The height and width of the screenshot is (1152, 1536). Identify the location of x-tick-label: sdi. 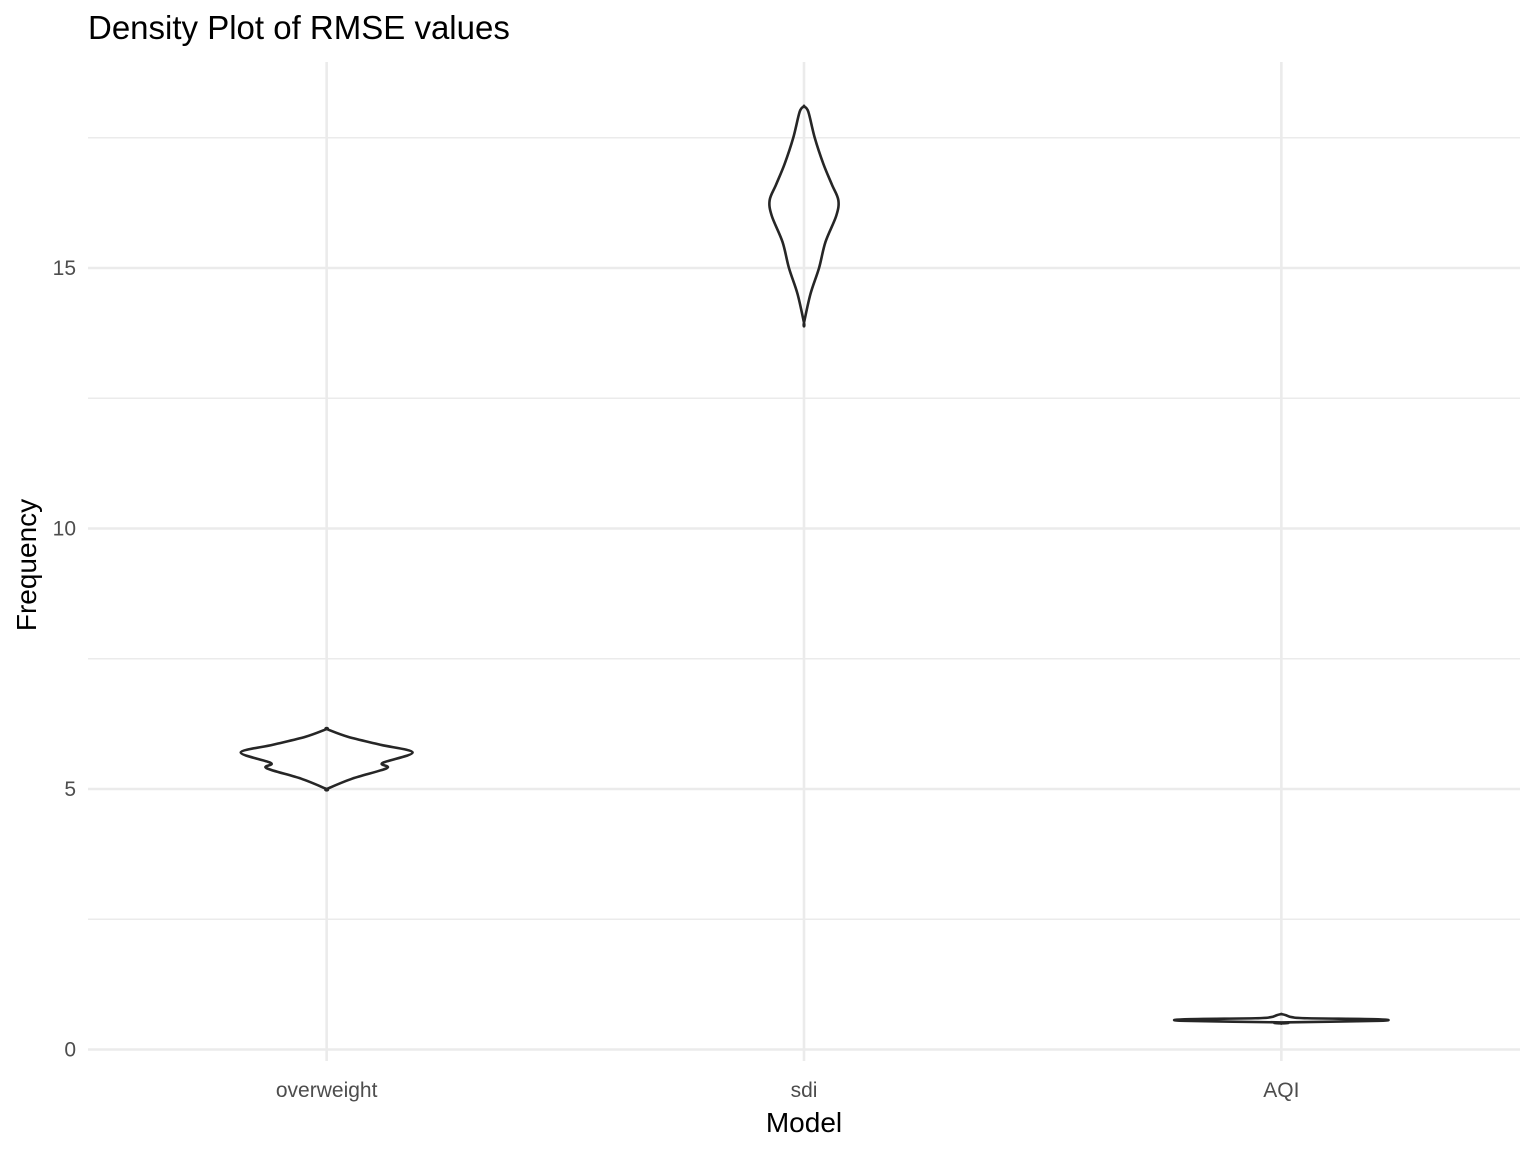
(804, 1090).